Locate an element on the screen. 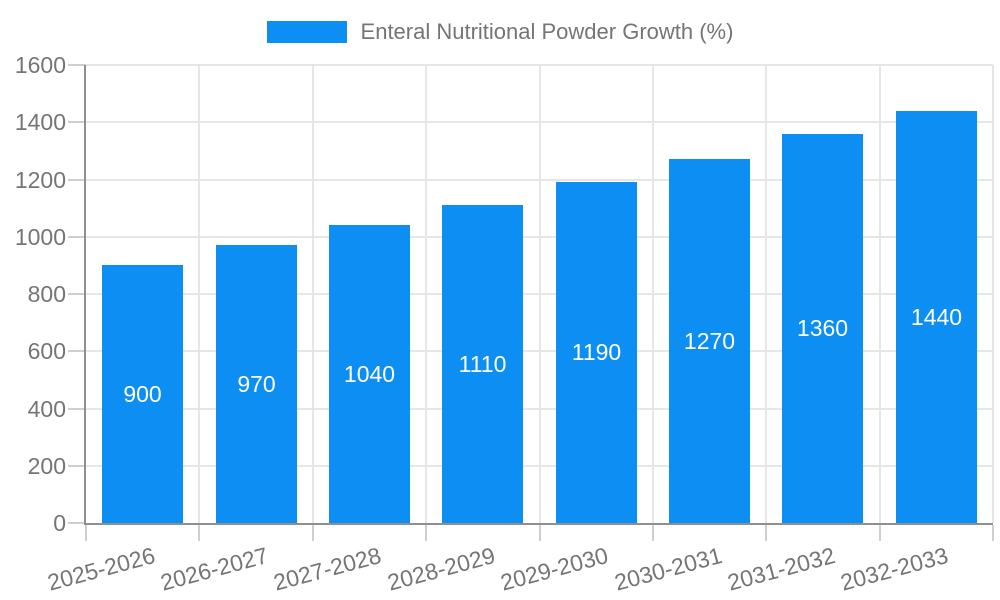 This screenshot has width=1000, height=600. bar: 1040 is located at coordinates (369, 374).